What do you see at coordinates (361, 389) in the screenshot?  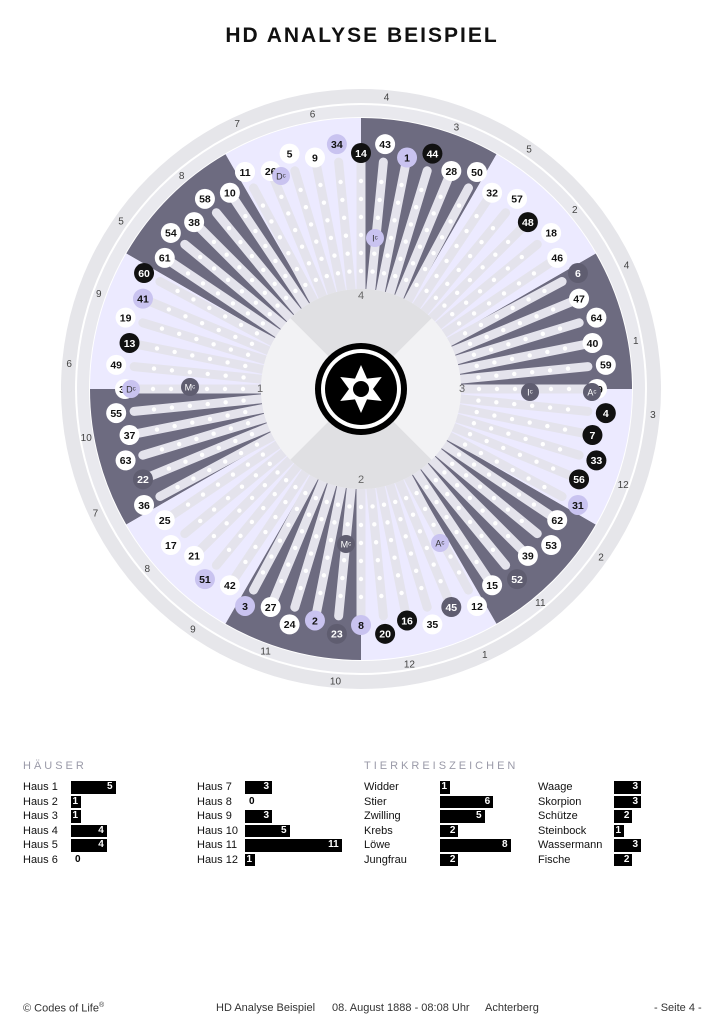 I see `center-star-hub` at bounding box center [361, 389].